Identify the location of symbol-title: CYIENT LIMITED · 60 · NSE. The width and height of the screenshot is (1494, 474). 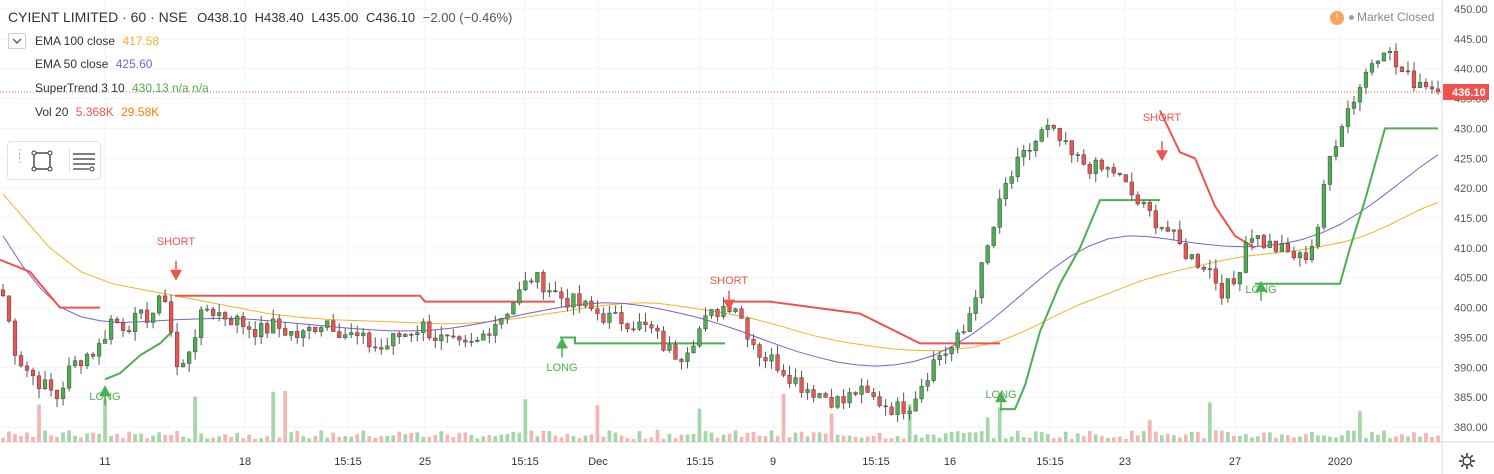
(98, 17).